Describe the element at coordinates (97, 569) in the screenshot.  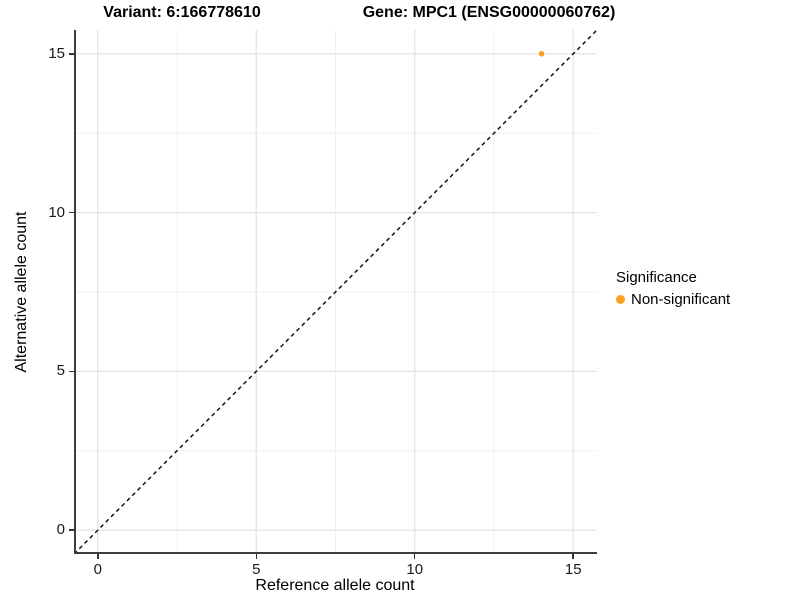
I see `x-tick-label: 0` at that location.